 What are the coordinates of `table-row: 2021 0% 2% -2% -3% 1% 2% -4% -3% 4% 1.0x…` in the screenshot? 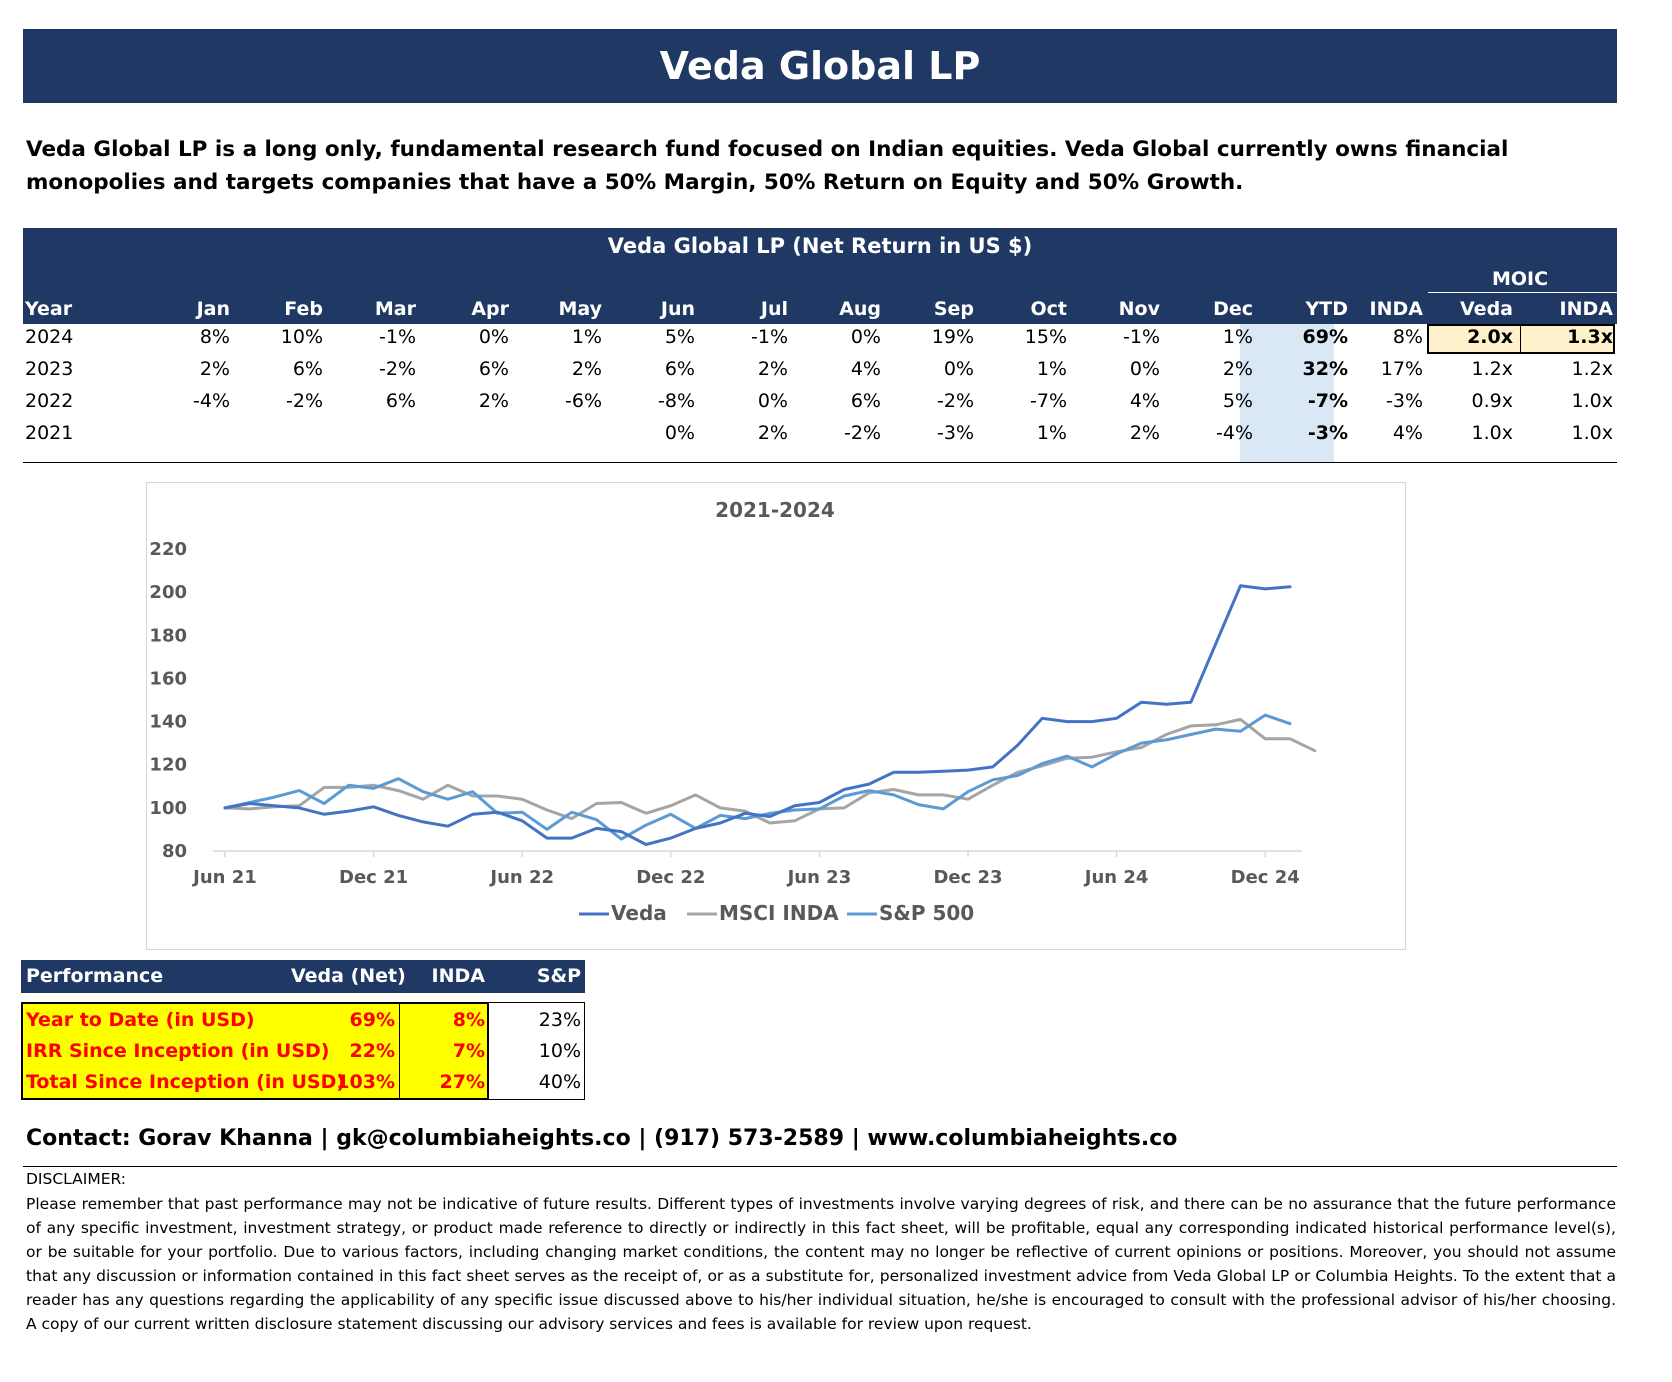 It's located at (820, 437).